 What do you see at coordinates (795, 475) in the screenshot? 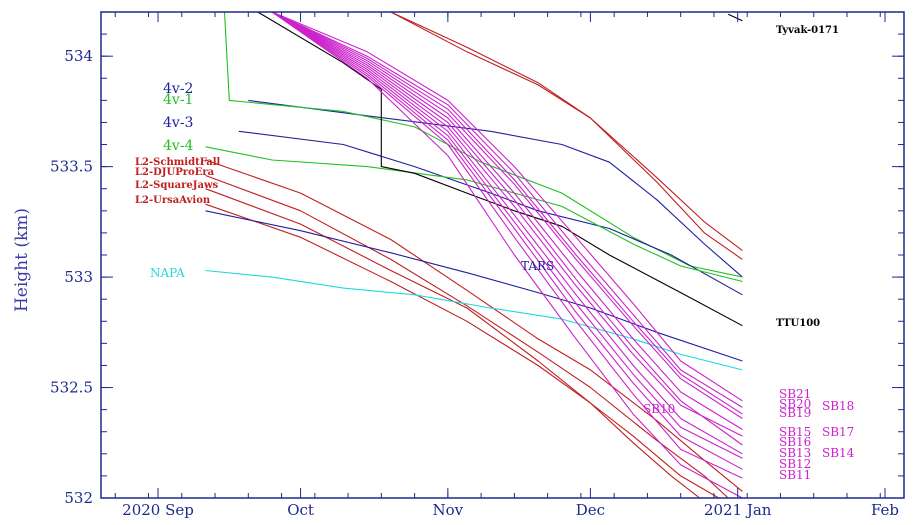
I see `series-label-sb11: SB11` at bounding box center [795, 475].